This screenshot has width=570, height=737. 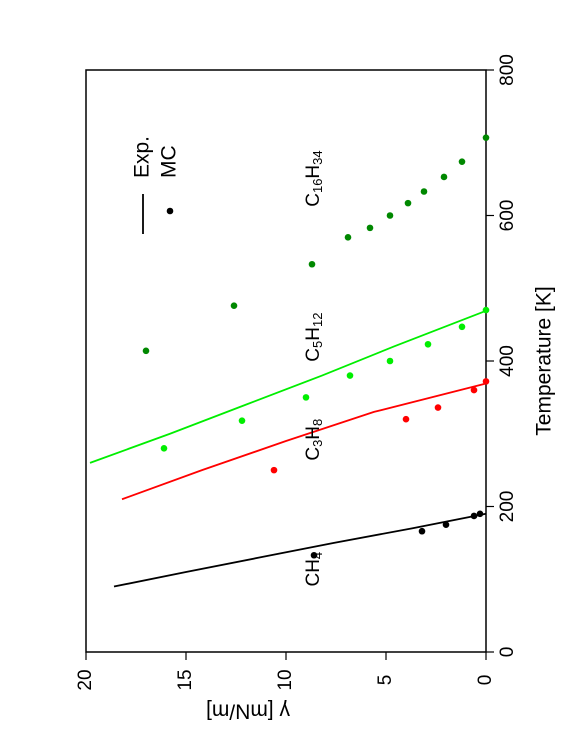 What do you see at coordinates (248, 710) in the screenshot?
I see `y-axis-label: γ [mN/m]` at bounding box center [248, 710].